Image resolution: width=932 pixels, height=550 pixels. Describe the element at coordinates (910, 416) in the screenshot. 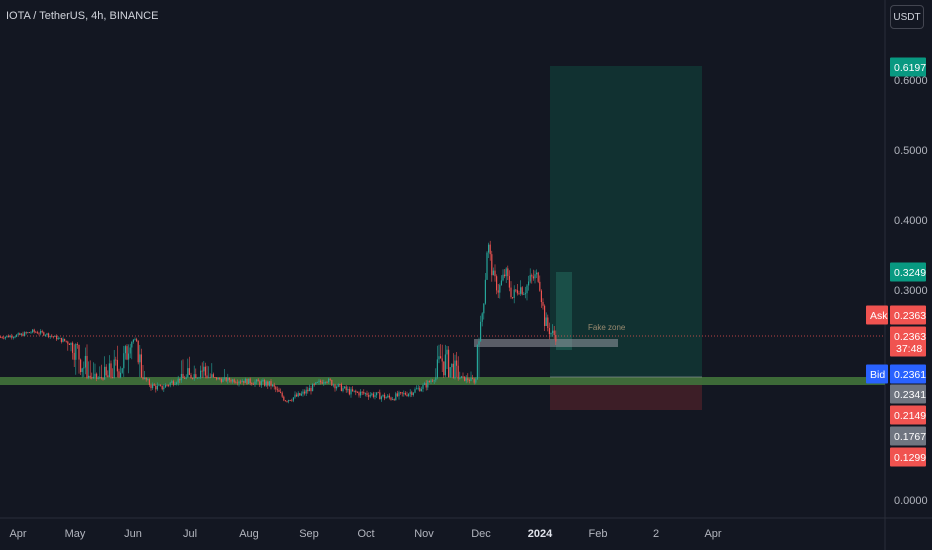

I see `price-label-text: 0.2149` at that location.